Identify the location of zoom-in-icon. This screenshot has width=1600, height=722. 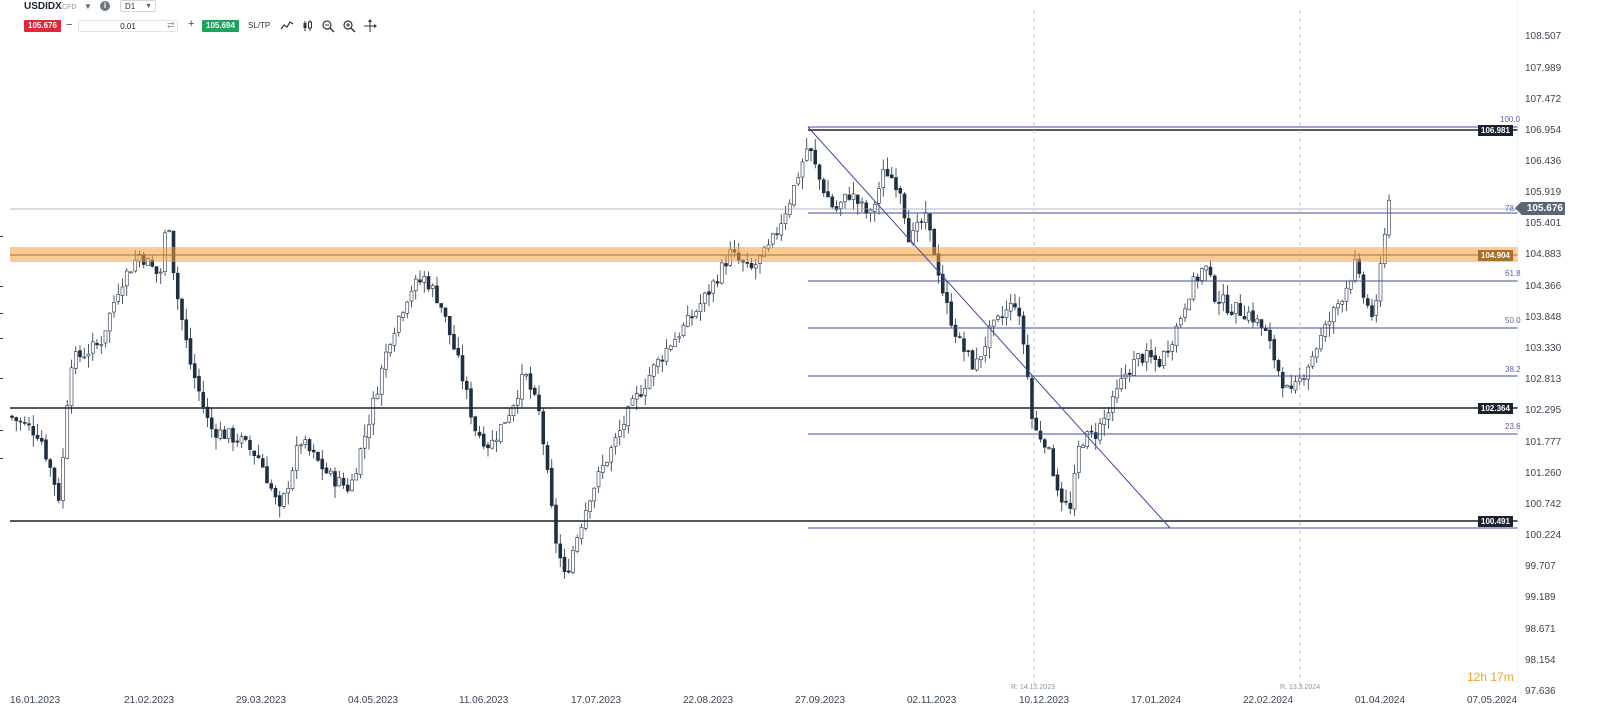
(349, 26).